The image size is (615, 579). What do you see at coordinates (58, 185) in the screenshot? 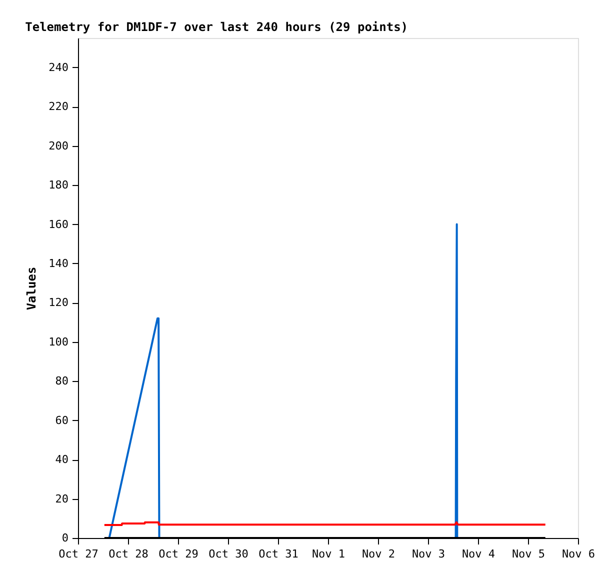
I see `y-tick-label: 180` at bounding box center [58, 185].